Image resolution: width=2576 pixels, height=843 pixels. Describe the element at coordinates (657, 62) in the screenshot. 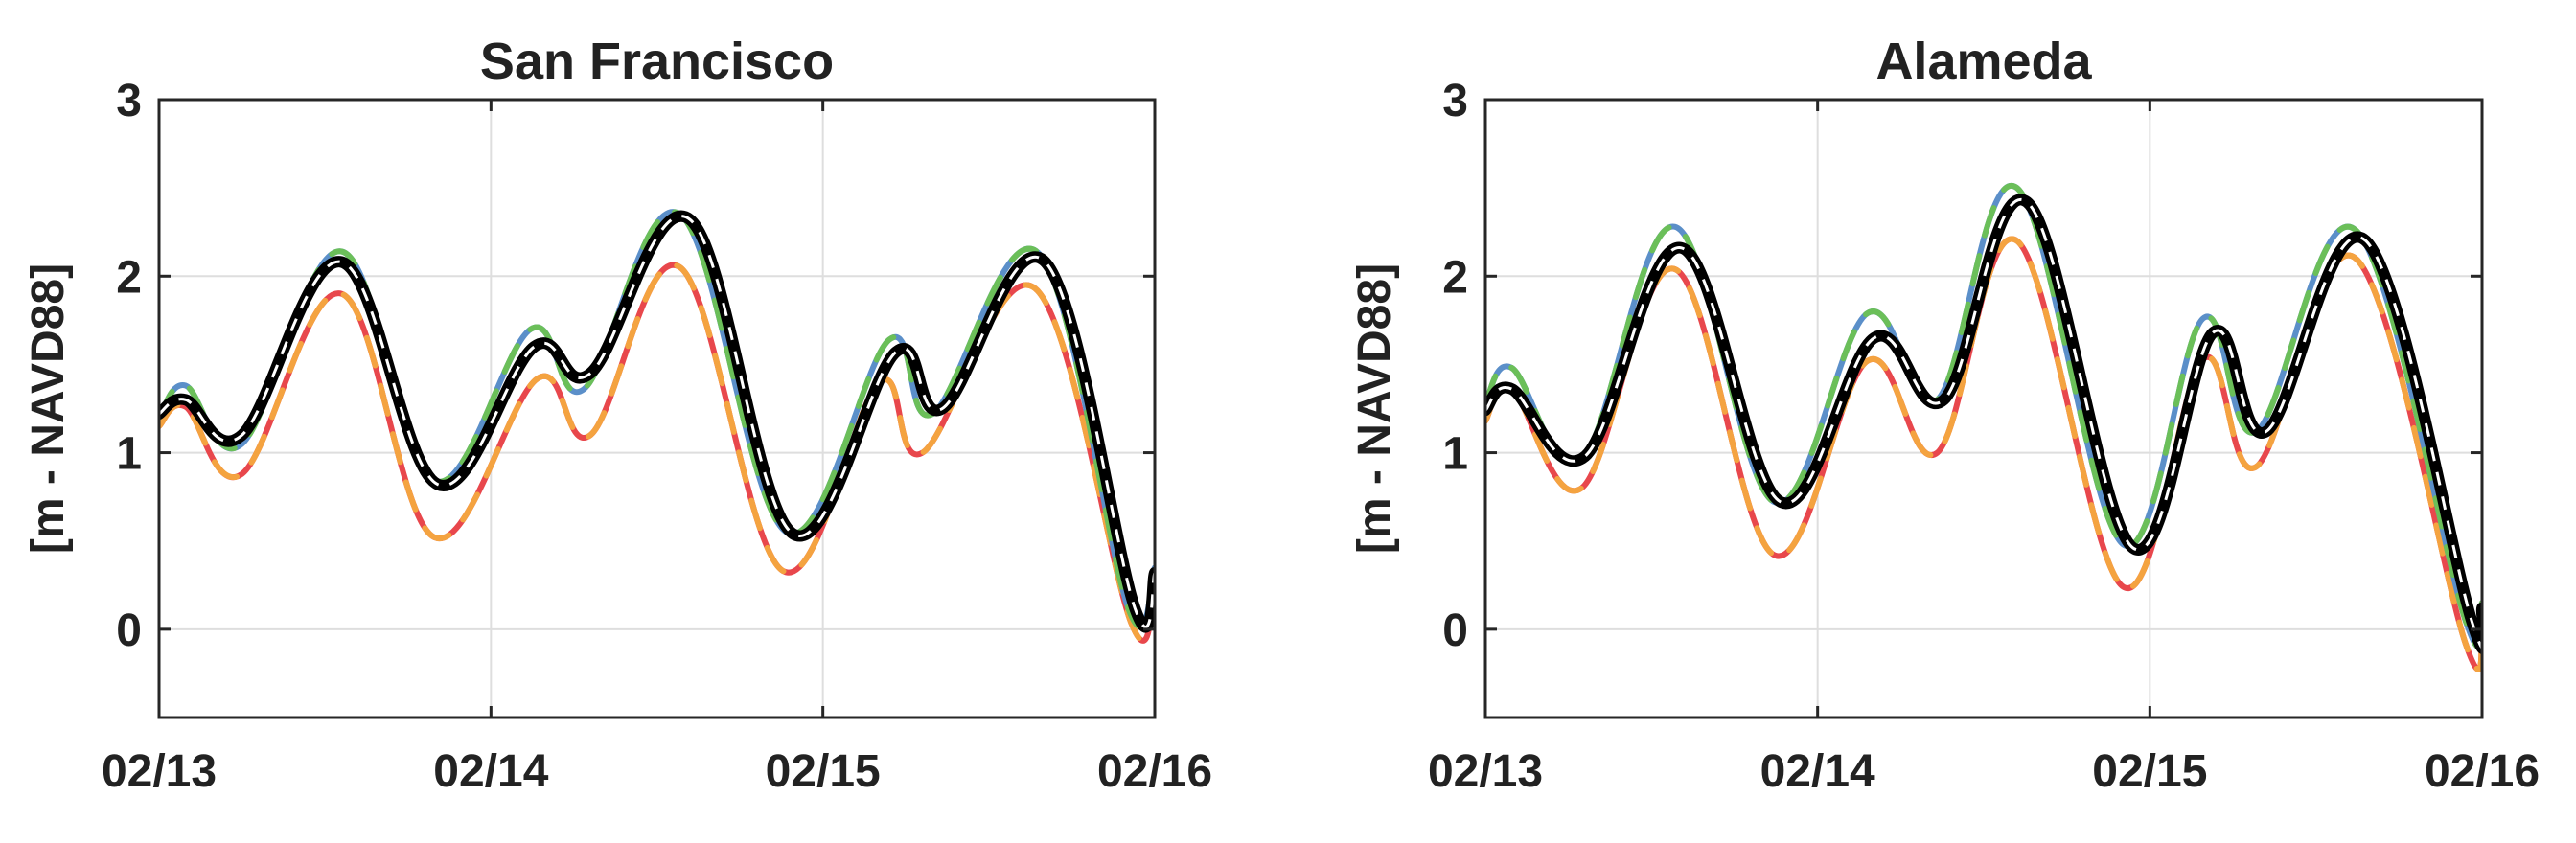

I see `chart-title: San Francisco` at that location.